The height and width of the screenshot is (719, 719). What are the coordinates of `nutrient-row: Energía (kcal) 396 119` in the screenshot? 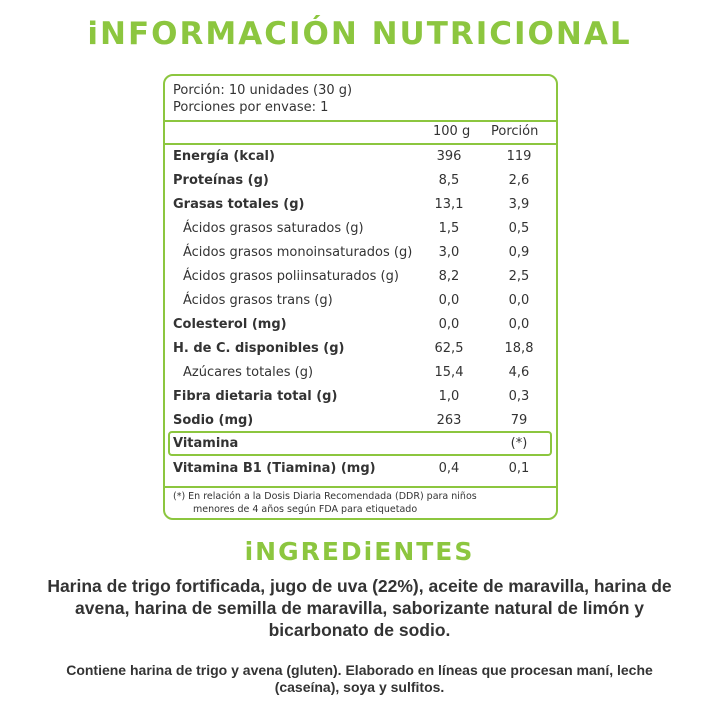 It's located at (360, 157).